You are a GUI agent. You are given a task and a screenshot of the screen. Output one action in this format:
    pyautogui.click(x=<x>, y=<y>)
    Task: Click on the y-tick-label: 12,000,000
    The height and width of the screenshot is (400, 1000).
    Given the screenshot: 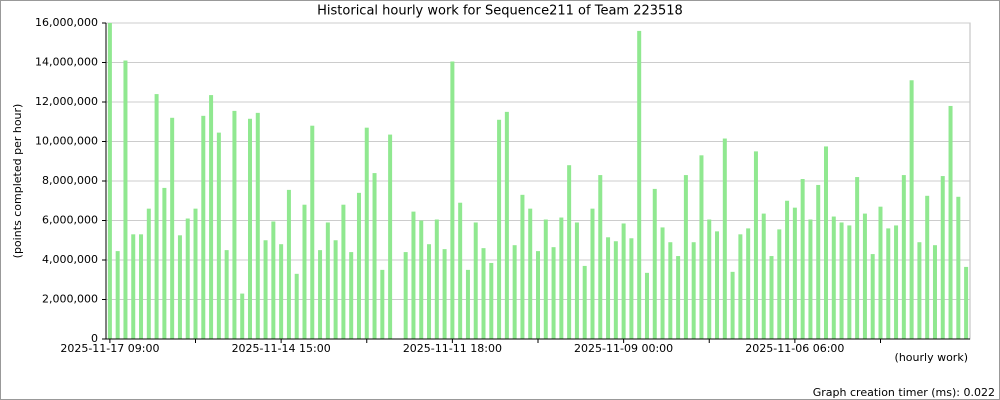 What is the action you would take?
    pyautogui.click(x=66, y=101)
    